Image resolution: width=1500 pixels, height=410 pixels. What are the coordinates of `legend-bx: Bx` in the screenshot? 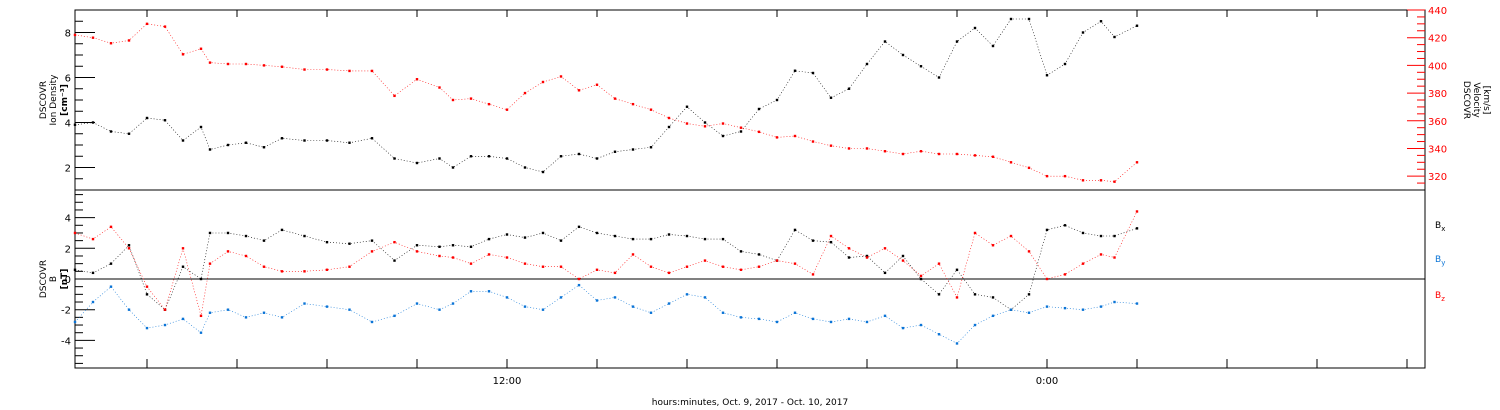 It's located at (1440, 227).